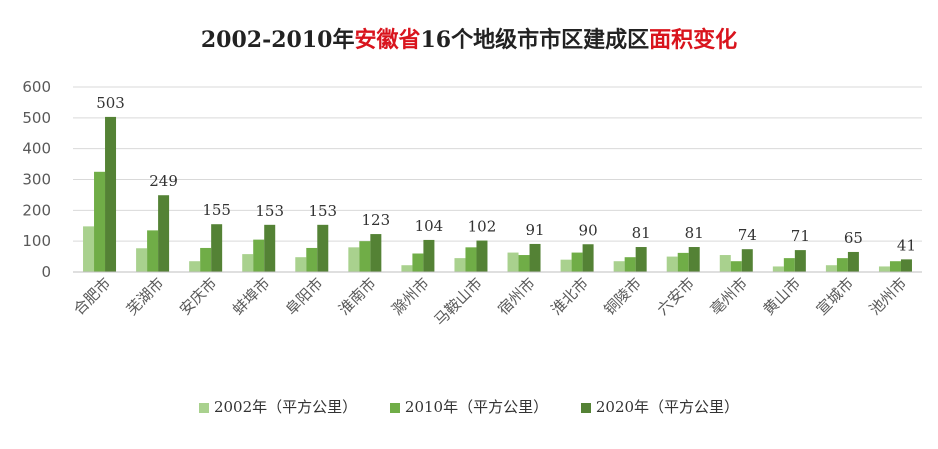 The height and width of the screenshot is (449, 938). Describe the element at coordinates (622, 296) in the screenshot. I see `x-tick-label: 铜陵市` at that location.